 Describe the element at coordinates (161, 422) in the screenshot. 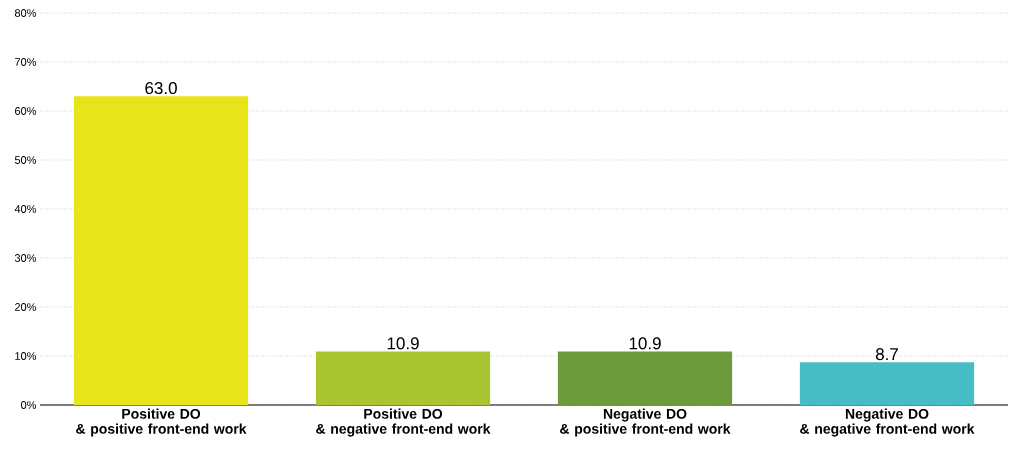

I see `x-tick-label: Positive DO & positive front-end work` at that location.